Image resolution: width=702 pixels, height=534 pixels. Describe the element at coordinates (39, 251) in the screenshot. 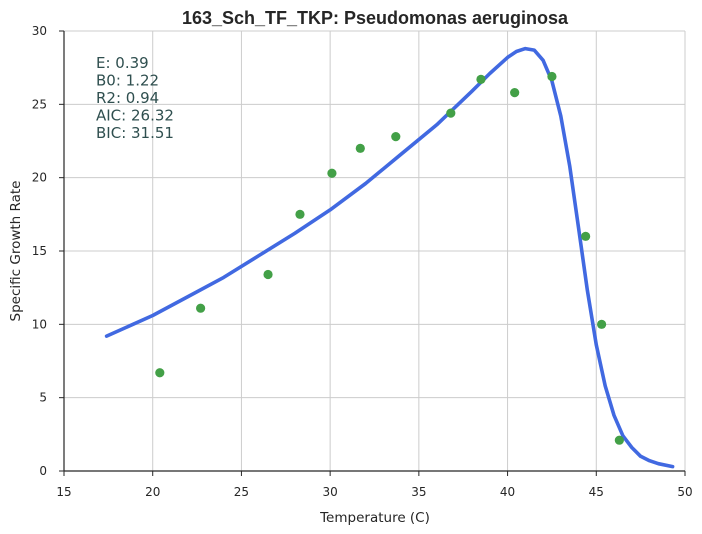

I see `y-tick-label: 15` at that location.